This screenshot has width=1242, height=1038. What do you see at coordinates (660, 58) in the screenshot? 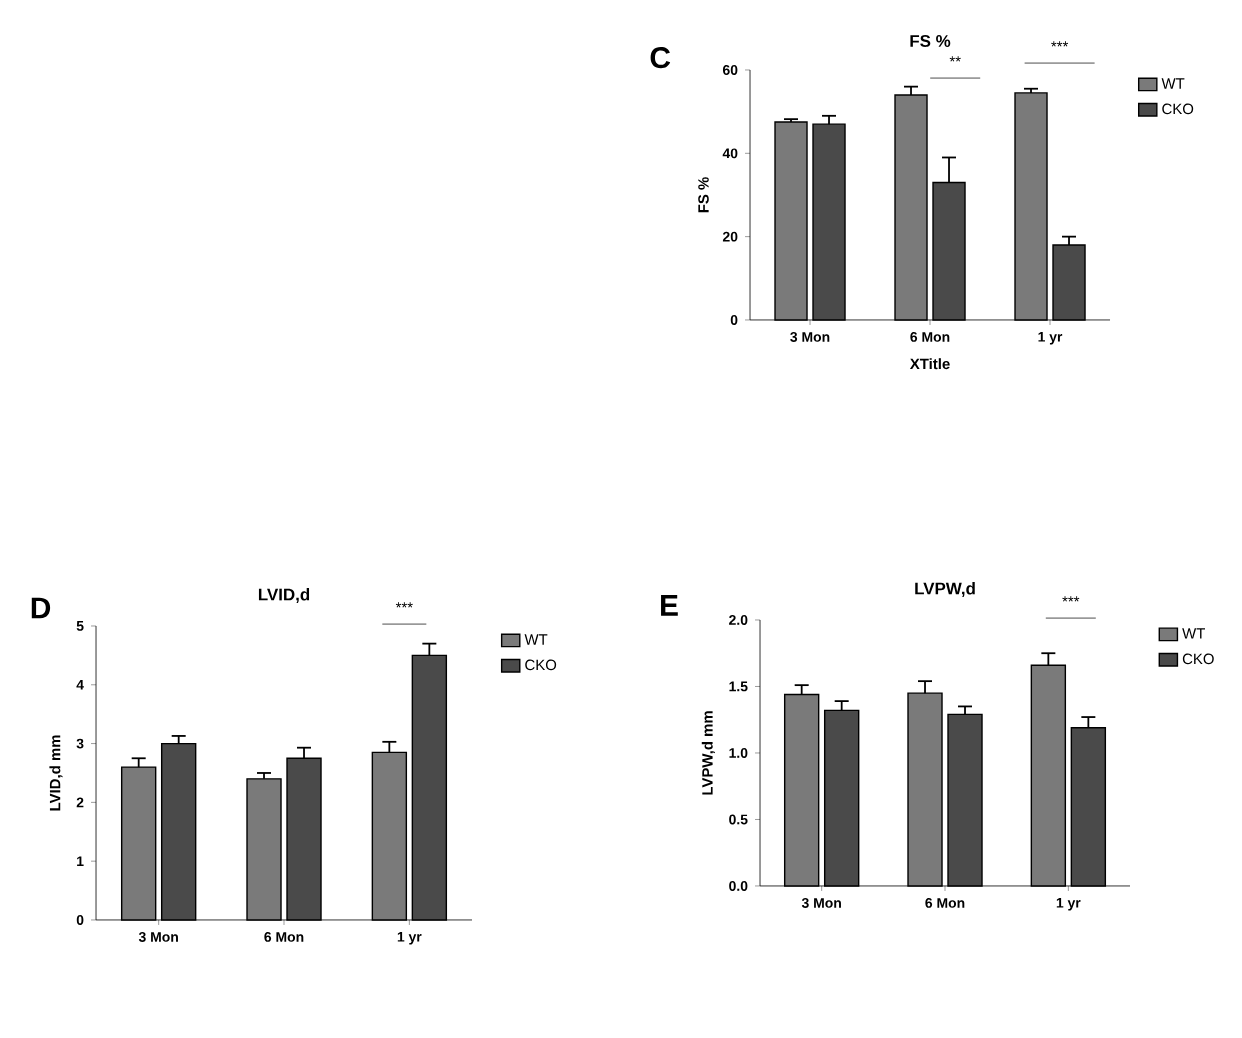
I see `text: C` at bounding box center [660, 58].